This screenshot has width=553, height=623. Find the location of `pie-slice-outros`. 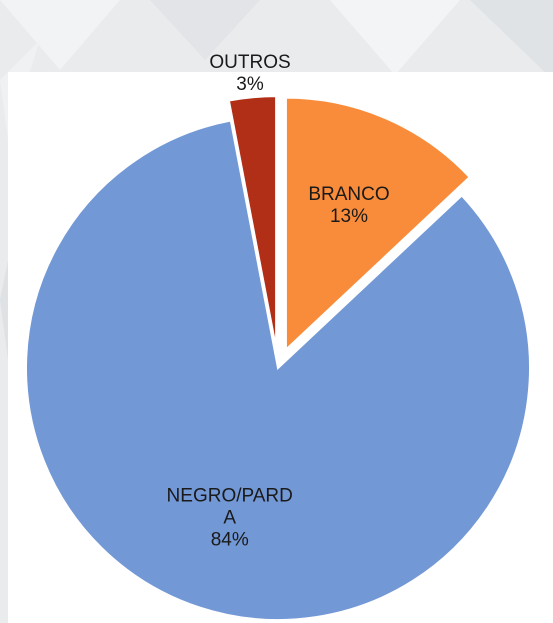

pie-slice-outros is located at coordinates (252, 222).